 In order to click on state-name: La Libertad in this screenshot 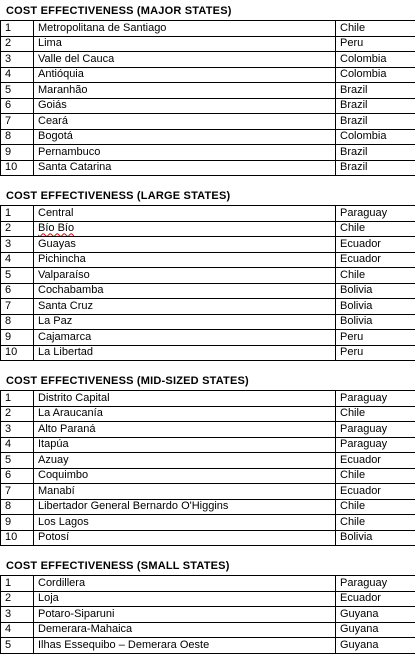, I will do `click(66, 352)`.